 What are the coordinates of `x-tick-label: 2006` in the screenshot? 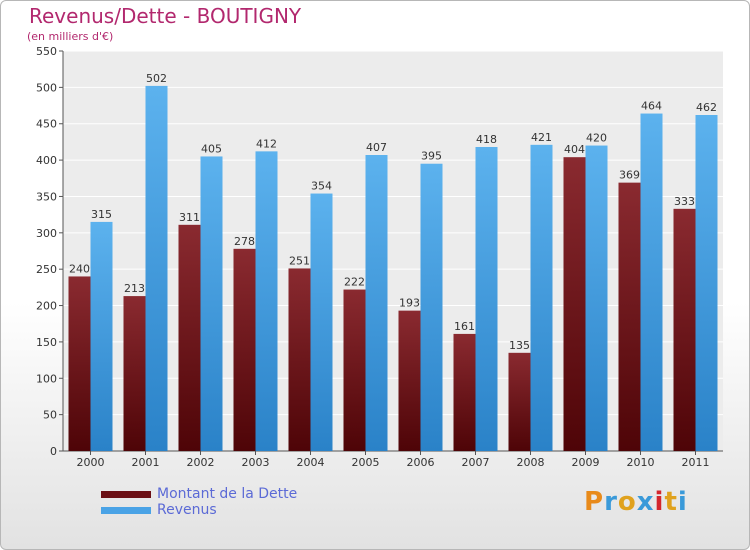 It's located at (421, 462).